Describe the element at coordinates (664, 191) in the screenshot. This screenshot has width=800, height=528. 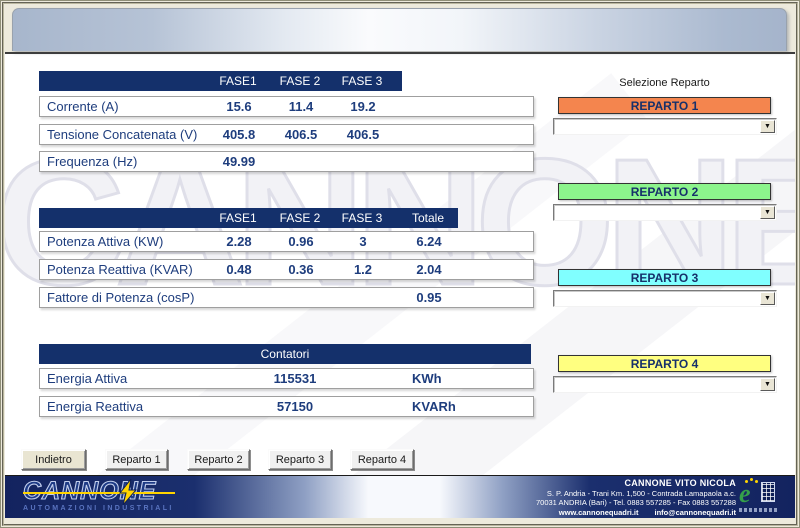
I see `reparto-2-banner: REPARTO 2` at that location.